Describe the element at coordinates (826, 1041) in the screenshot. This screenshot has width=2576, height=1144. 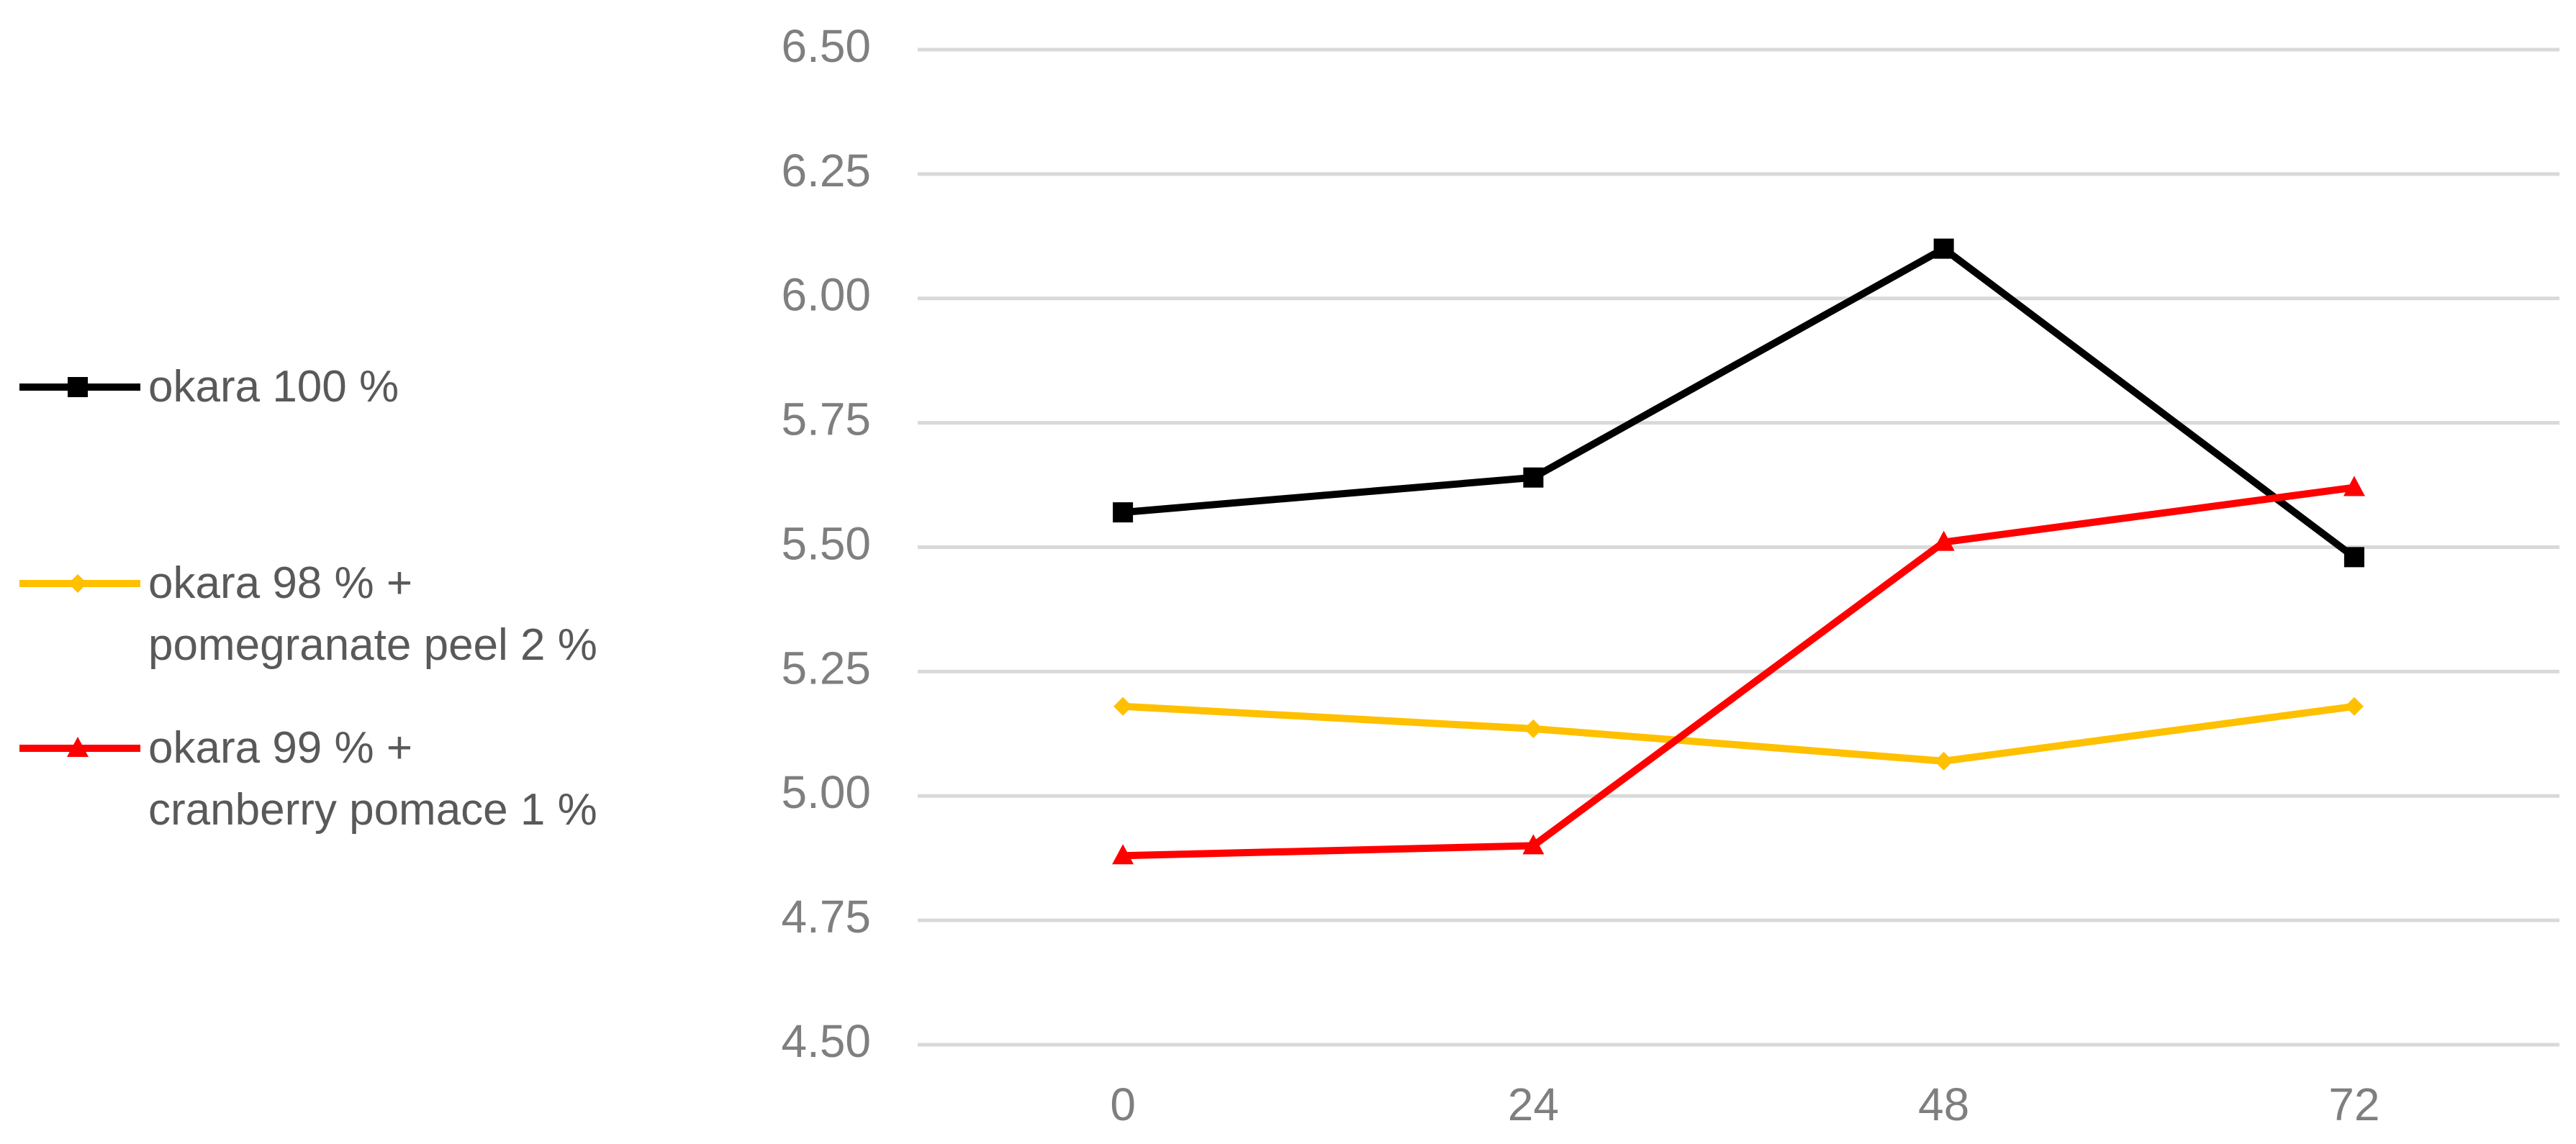
I see `y-tick-label: 4.50` at that location.